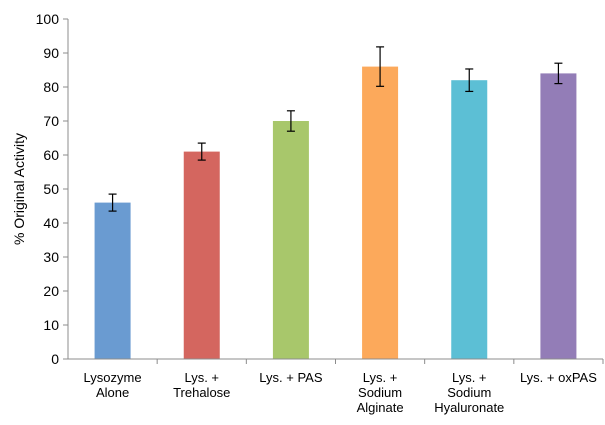 Image resolution: width=605 pixels, height=425 pixels. Describe the element at coordinates (51, 291) in the screenshot. I see `y-tick-label: 20` at that location.